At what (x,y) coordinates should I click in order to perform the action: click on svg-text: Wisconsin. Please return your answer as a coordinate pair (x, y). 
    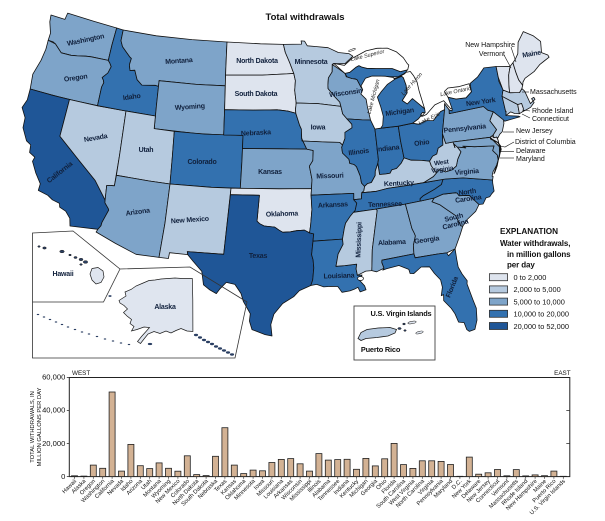
    Looking at the image, I should click on (346, 94).